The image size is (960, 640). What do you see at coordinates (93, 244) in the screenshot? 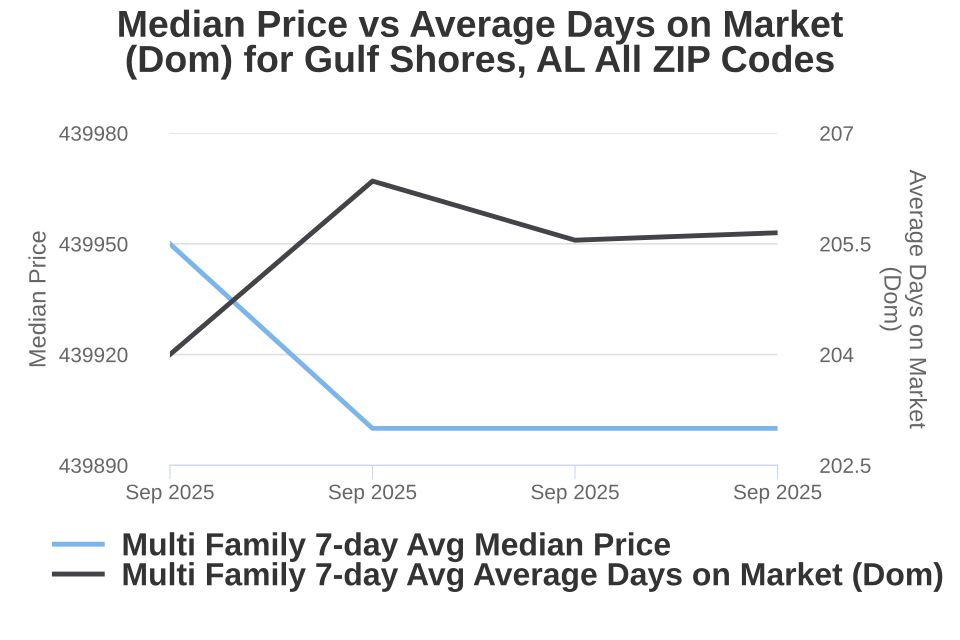
I see `y-tick-label: 439950` at bounding box center [93, 244].